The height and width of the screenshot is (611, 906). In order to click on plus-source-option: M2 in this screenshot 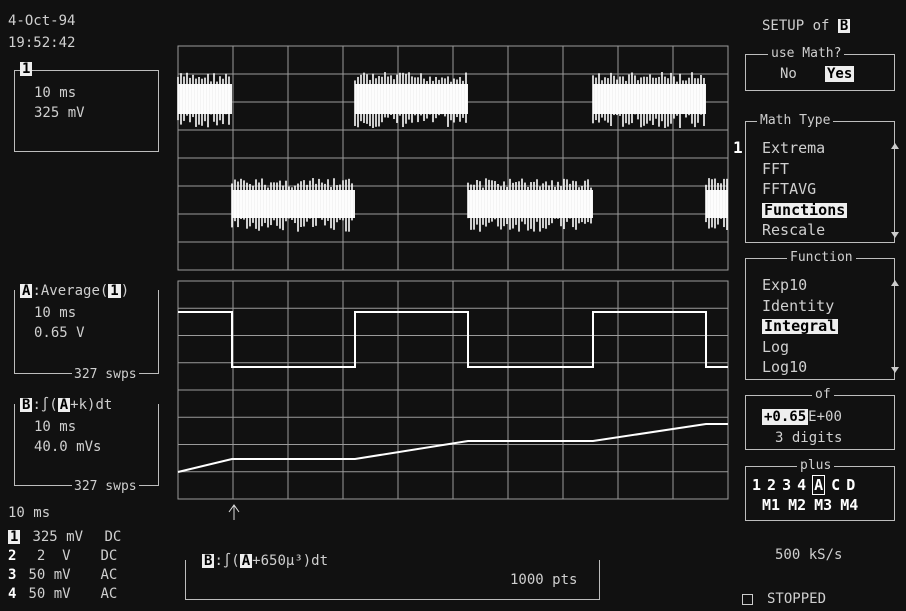, I will do `click(797, 505)`.